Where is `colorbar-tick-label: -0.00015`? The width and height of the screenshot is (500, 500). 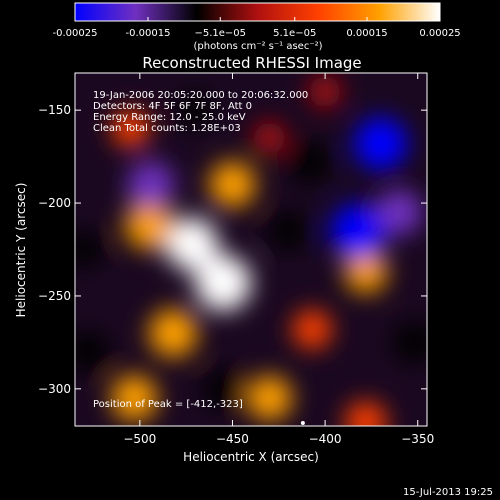
colorbar-tick-label: -0.00015 is located at coordinates (148, 33).